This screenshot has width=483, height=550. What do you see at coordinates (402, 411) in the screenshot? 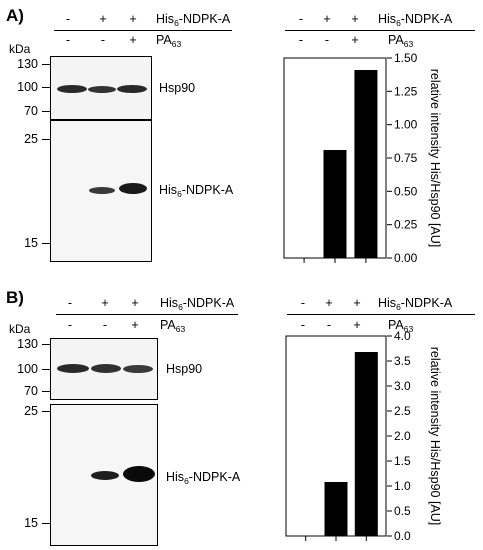
I see `y-tick-label: 2.5` at bounding box center [402, 411].